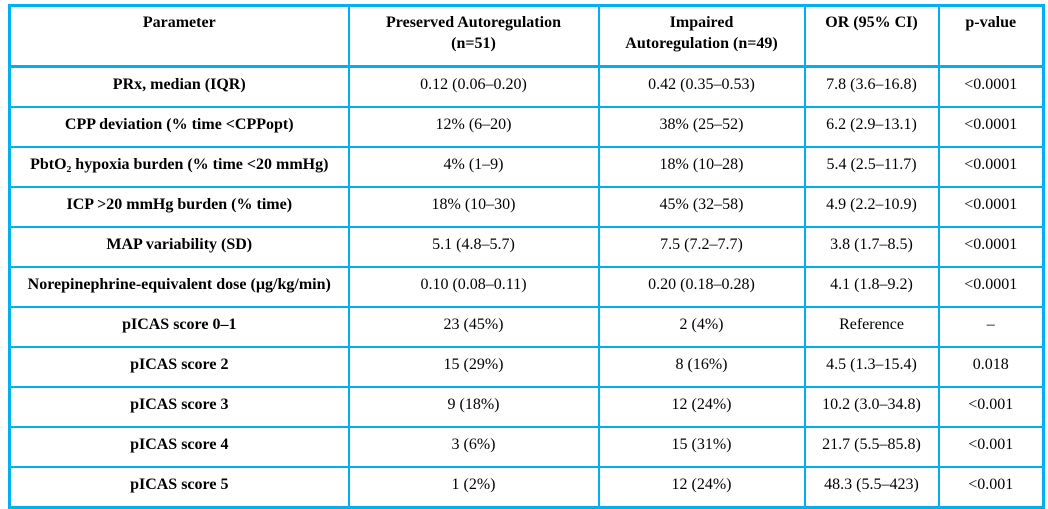 The image size is (1048, 509). I want to click on cell-p-value: –, so click(991, 327).